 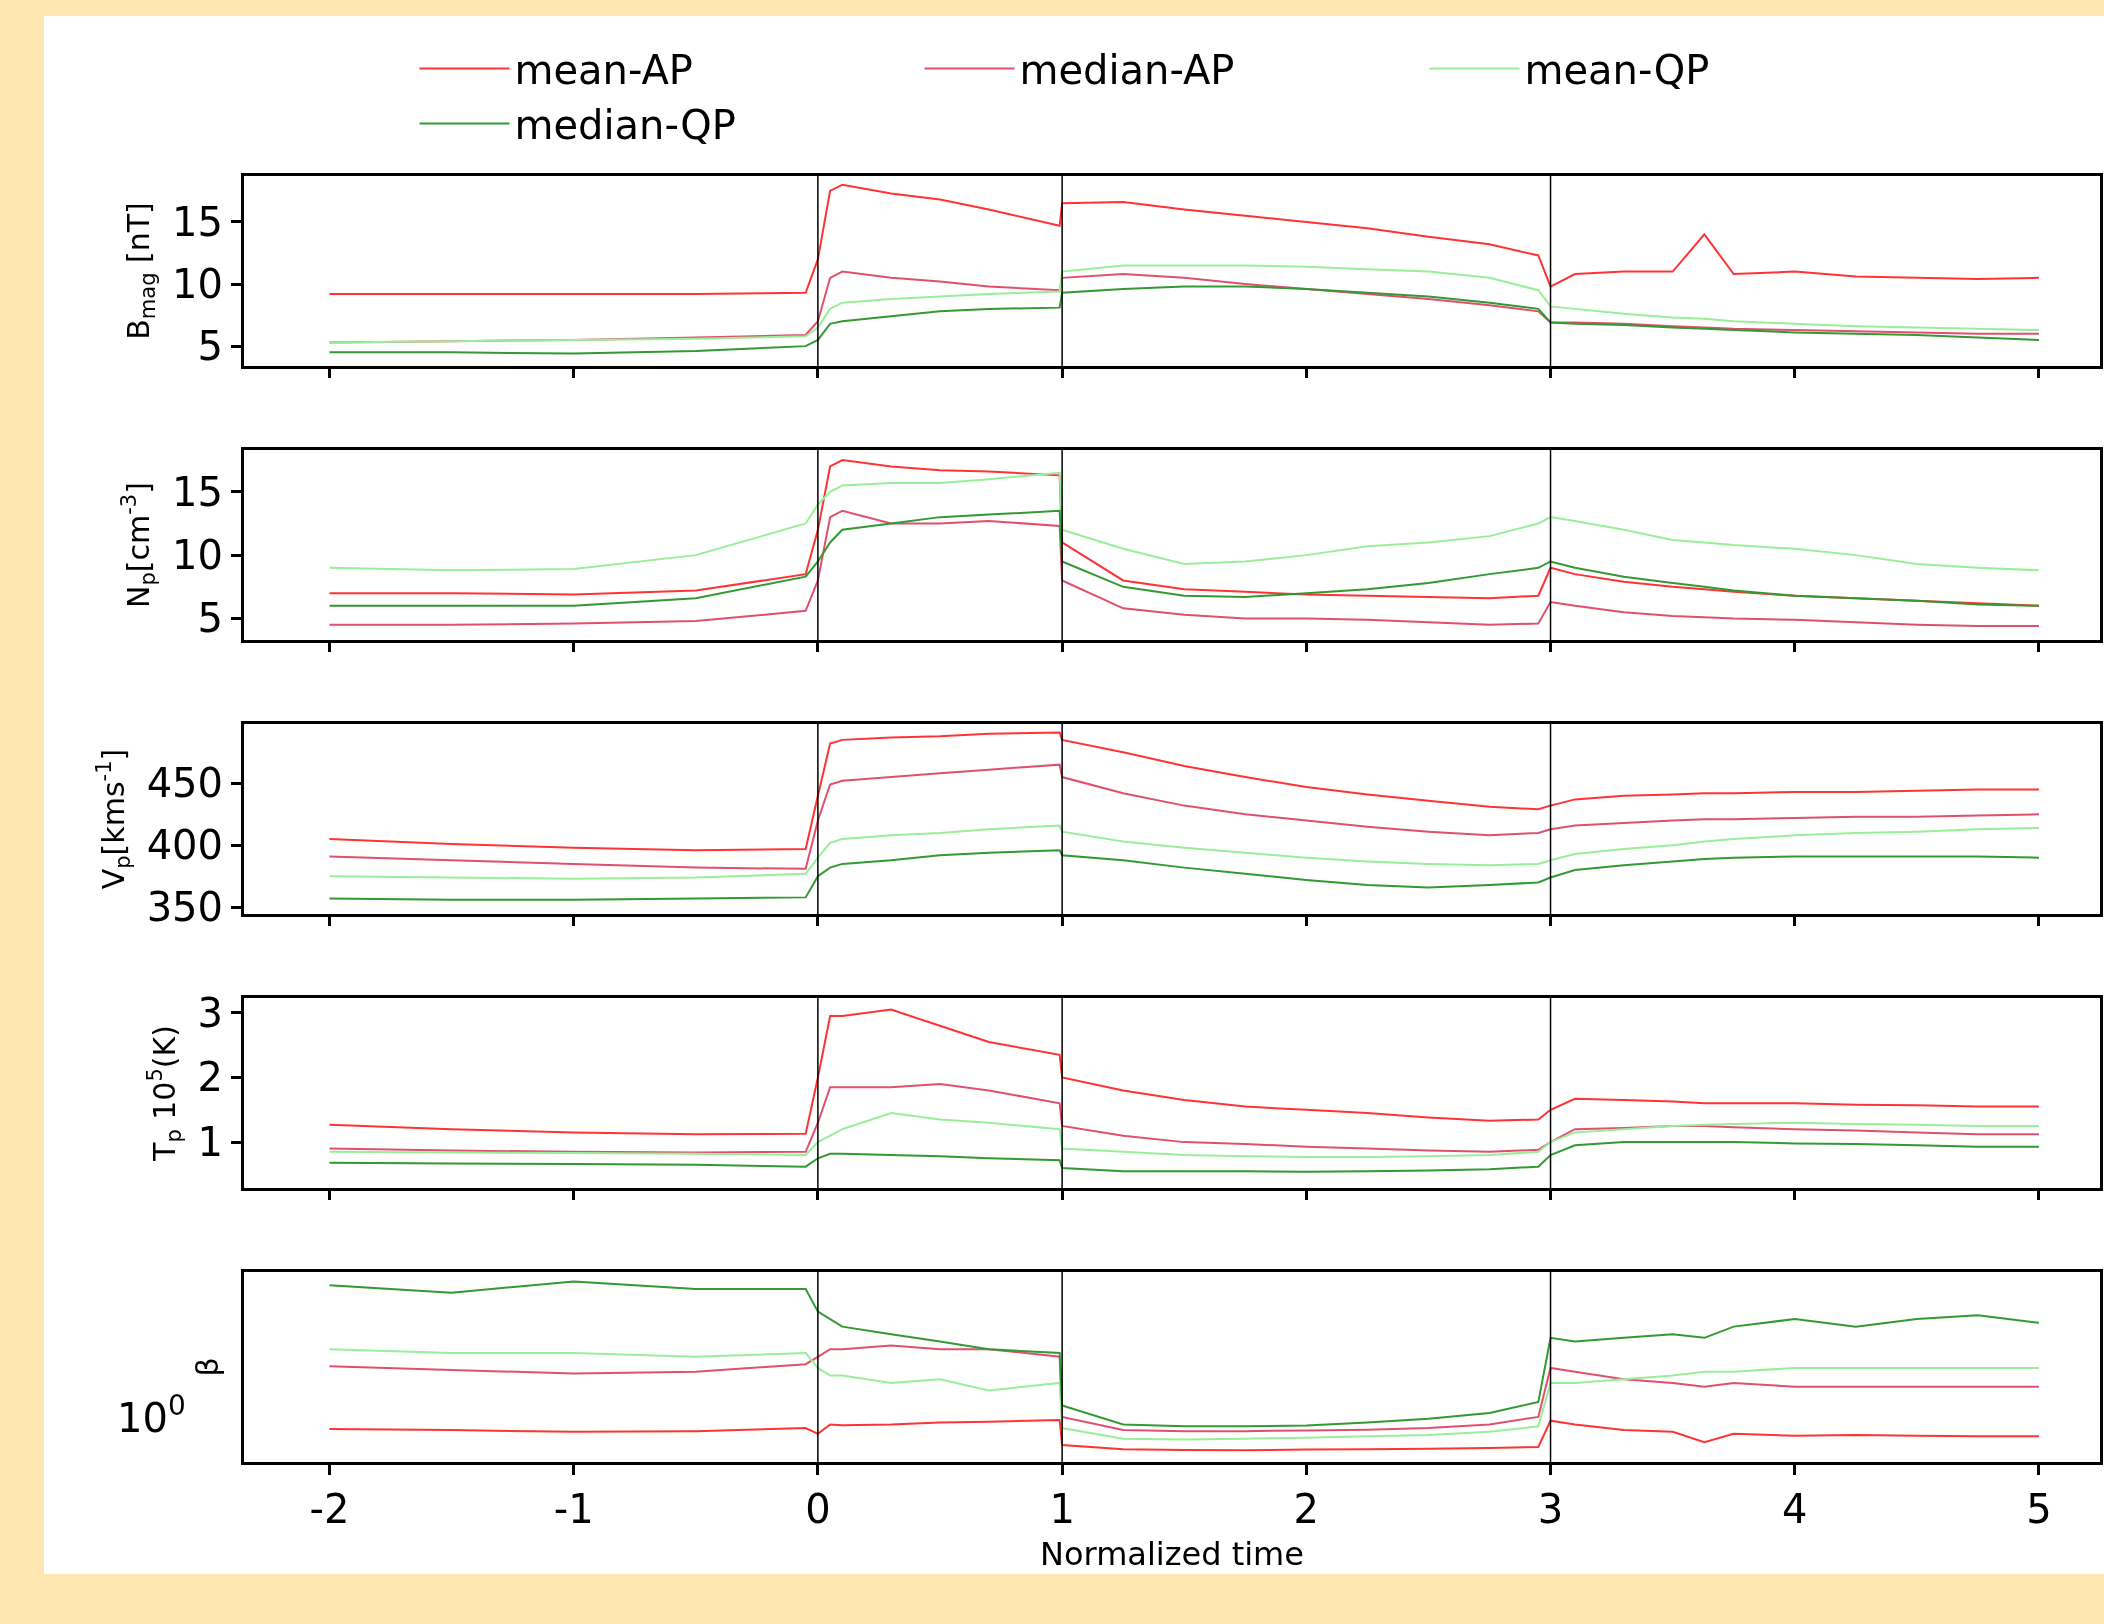 What do you see at coordinates (1172, 1553) in the screenshot?
I see `x-axis-title: Normalized time` at bounding box center [1172, 1553].